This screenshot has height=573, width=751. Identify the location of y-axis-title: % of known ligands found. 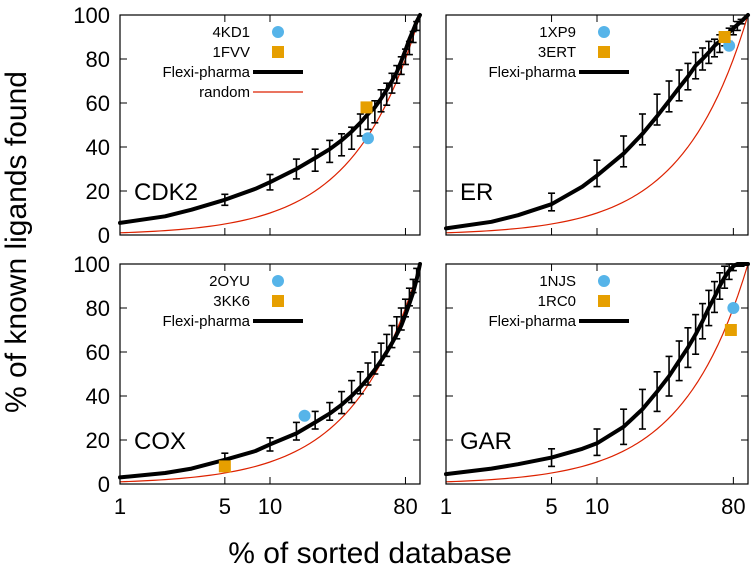
(16, 242).